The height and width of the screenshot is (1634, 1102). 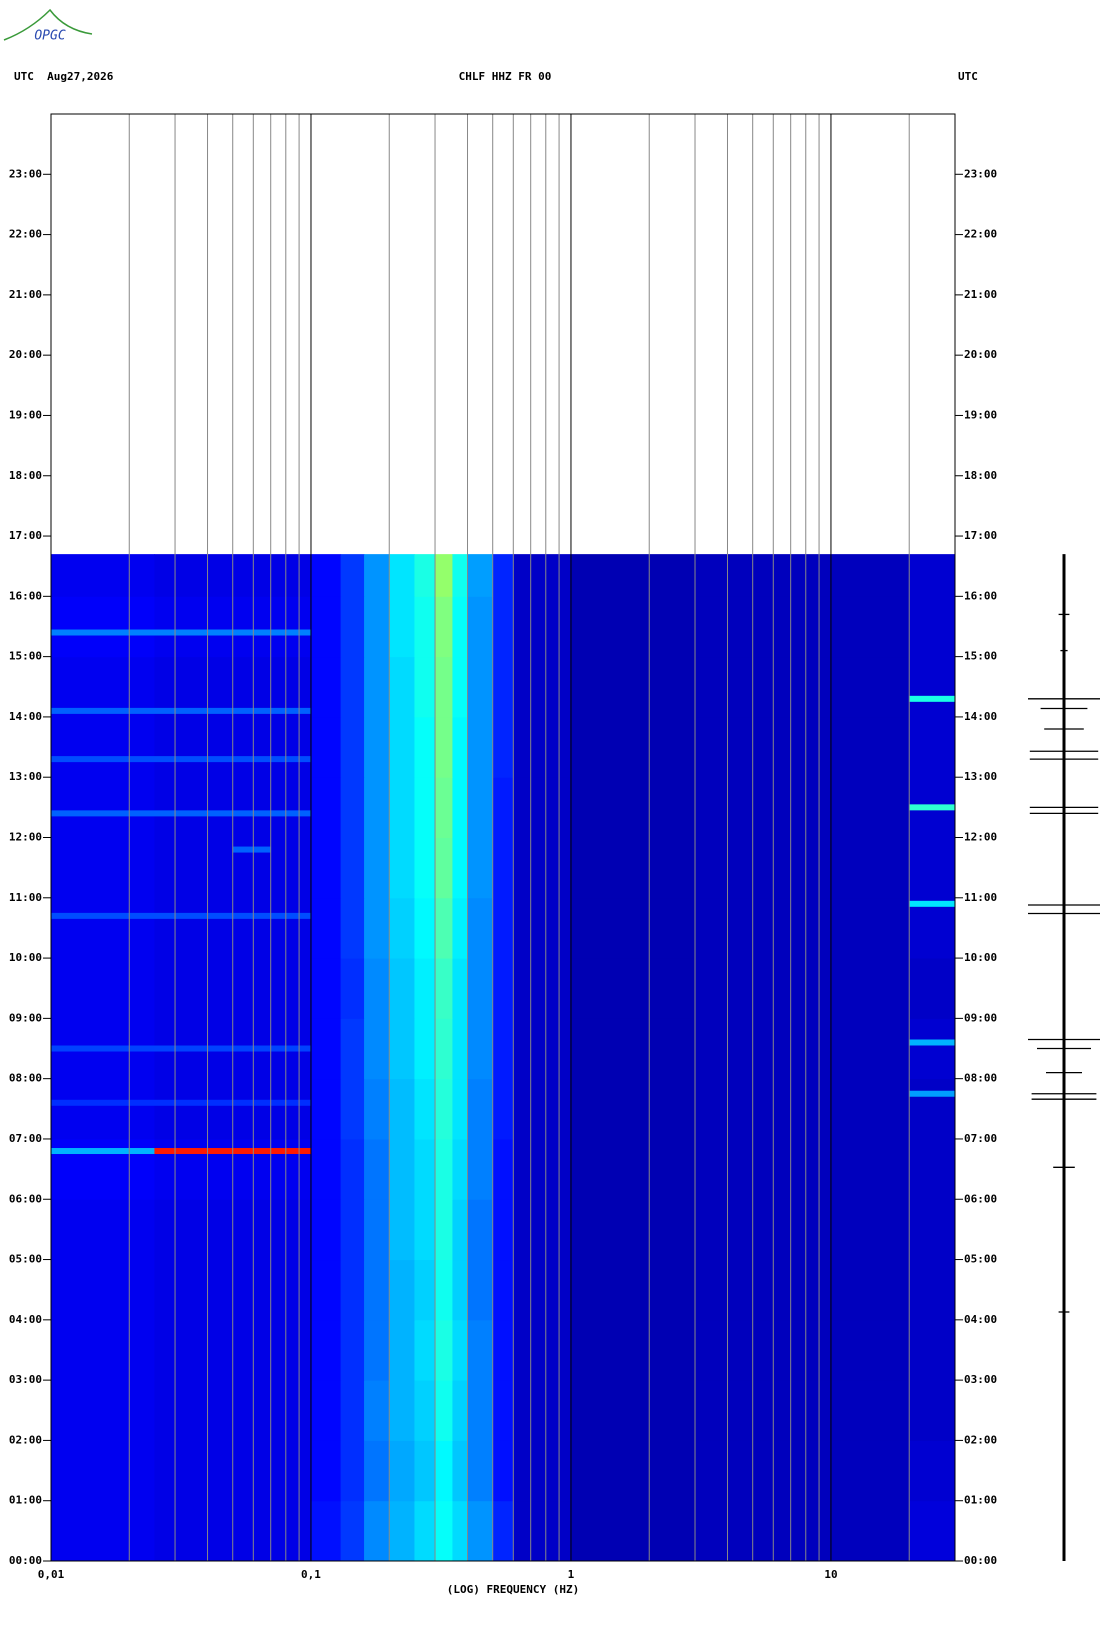 What do you see at coordinates (25, 776) in the screenshot?
I see `y-tick-label: 13:00` at bounding box center [25, 776].